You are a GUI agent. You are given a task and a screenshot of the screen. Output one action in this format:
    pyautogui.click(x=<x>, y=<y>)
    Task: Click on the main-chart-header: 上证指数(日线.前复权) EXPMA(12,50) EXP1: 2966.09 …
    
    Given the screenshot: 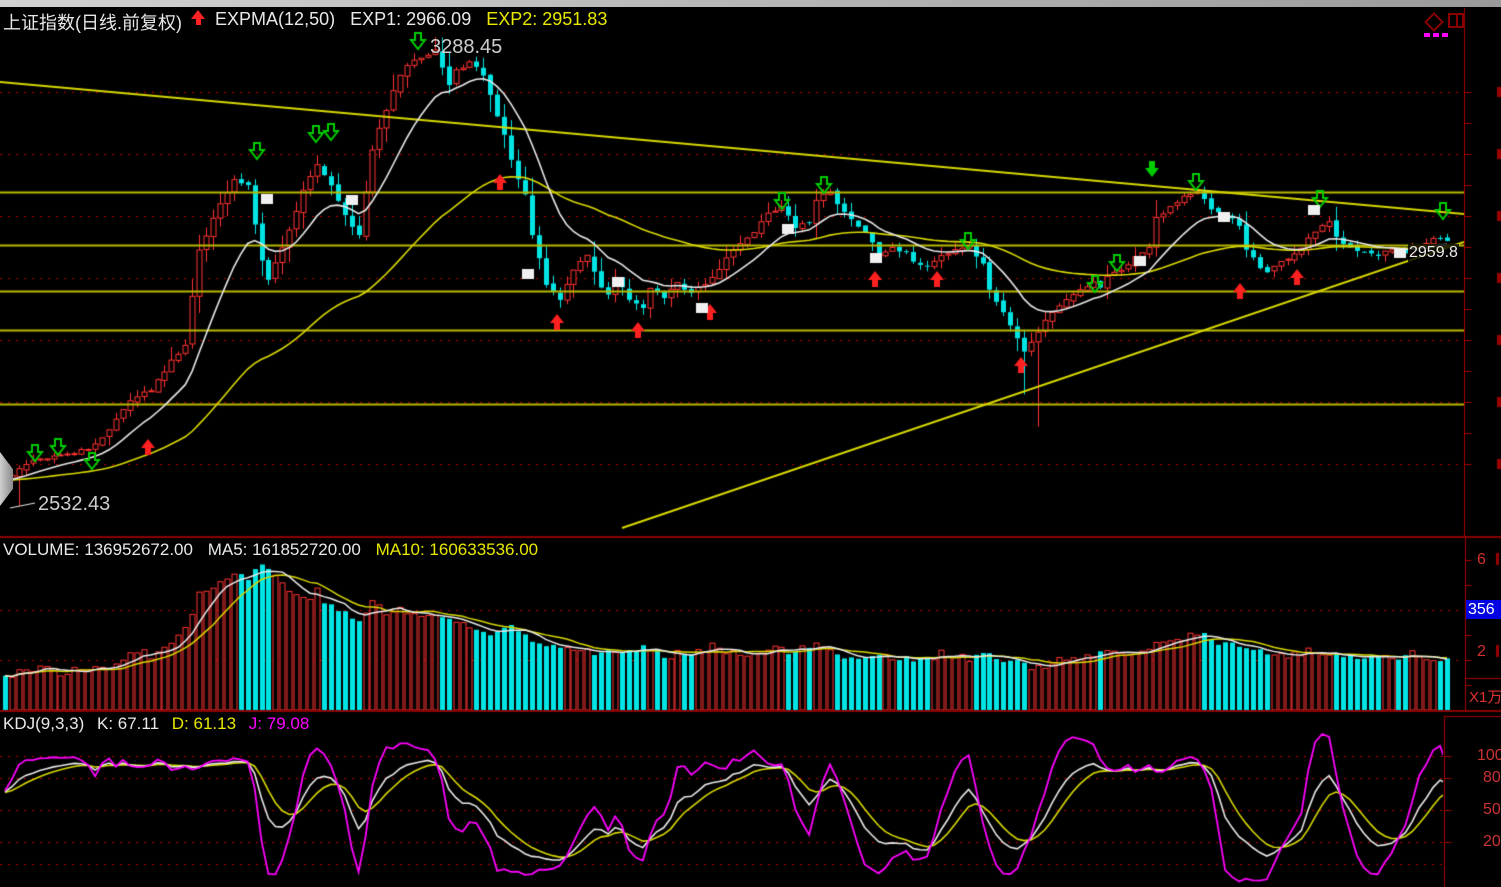 What is the action you would take?
    pyautogui.click(x=305, y=22)
    